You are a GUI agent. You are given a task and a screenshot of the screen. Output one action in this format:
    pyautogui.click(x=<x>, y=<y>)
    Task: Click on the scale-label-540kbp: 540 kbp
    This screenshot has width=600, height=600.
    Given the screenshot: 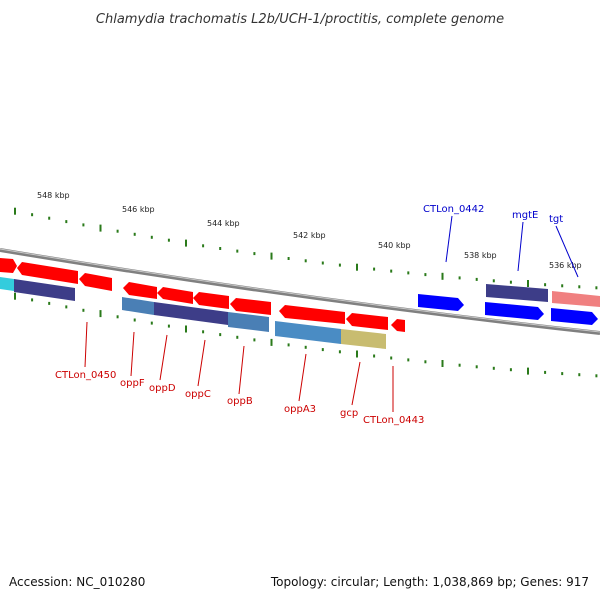 What is the action you would take?
    pyautogui.click(x=394, y=245)
    